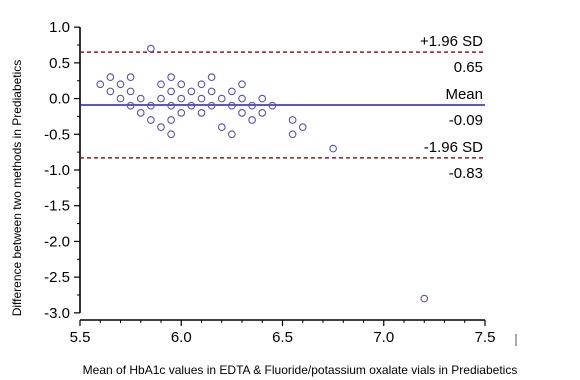 This screenshot has height=380, width=580. I want to click on mean-value-label: -0.09, so click(466, 120).